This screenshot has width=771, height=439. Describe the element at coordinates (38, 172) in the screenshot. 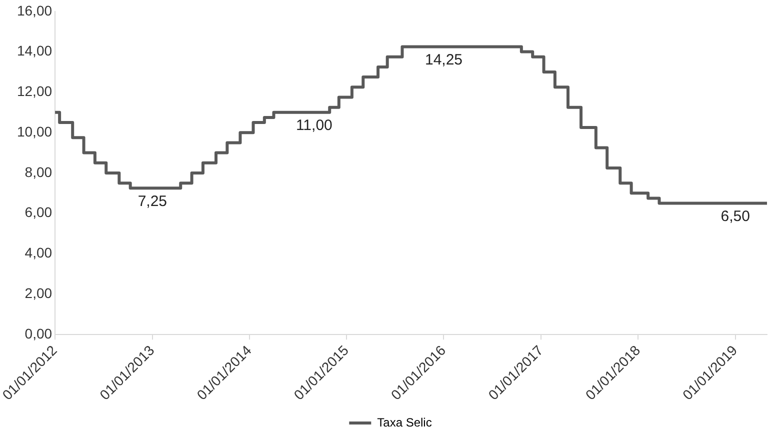

I see `y-tick-label: 8,00` at that location.